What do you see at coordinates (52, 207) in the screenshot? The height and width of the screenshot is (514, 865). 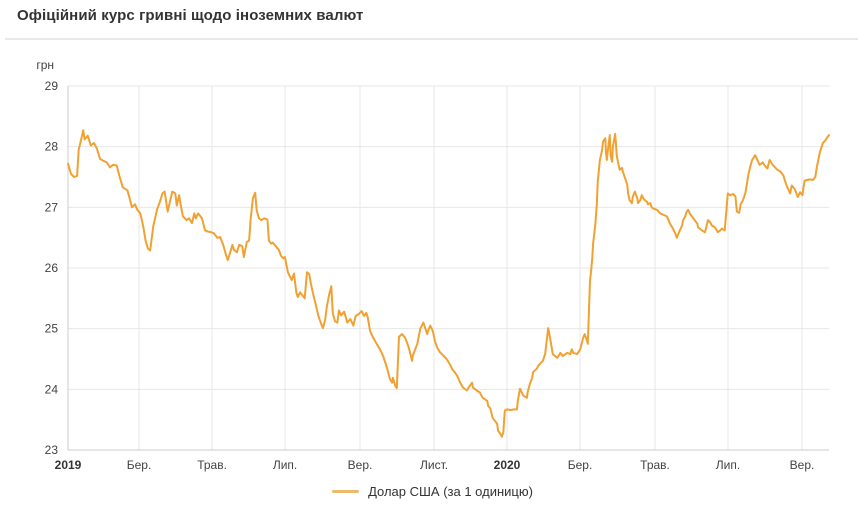 I see `y-axis-tick-label: 27` at bounding box center [52, 207].